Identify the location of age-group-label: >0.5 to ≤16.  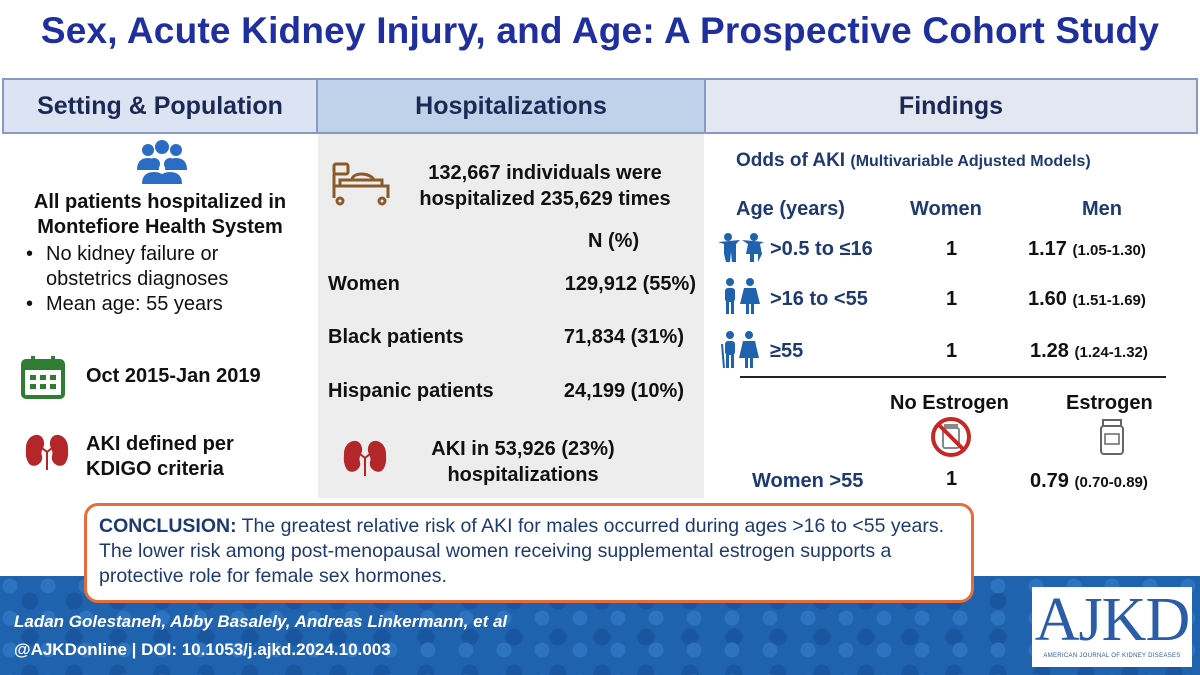
(821, 249).